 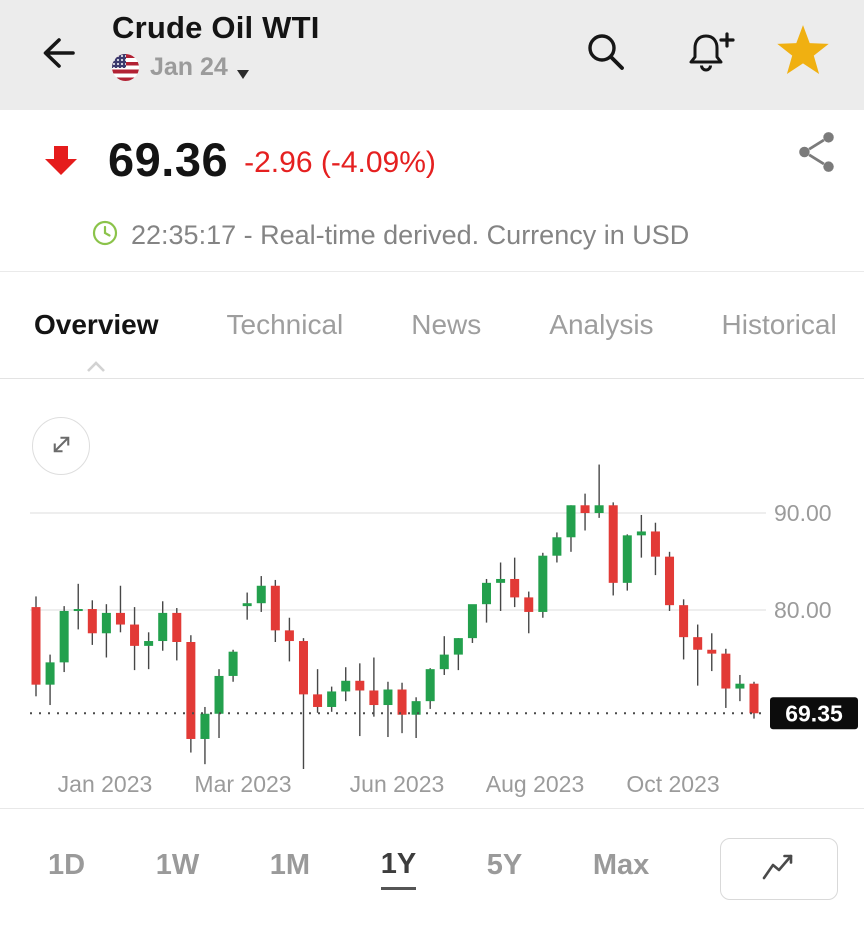 I want to click on back-button, so click(x=58, y=54).